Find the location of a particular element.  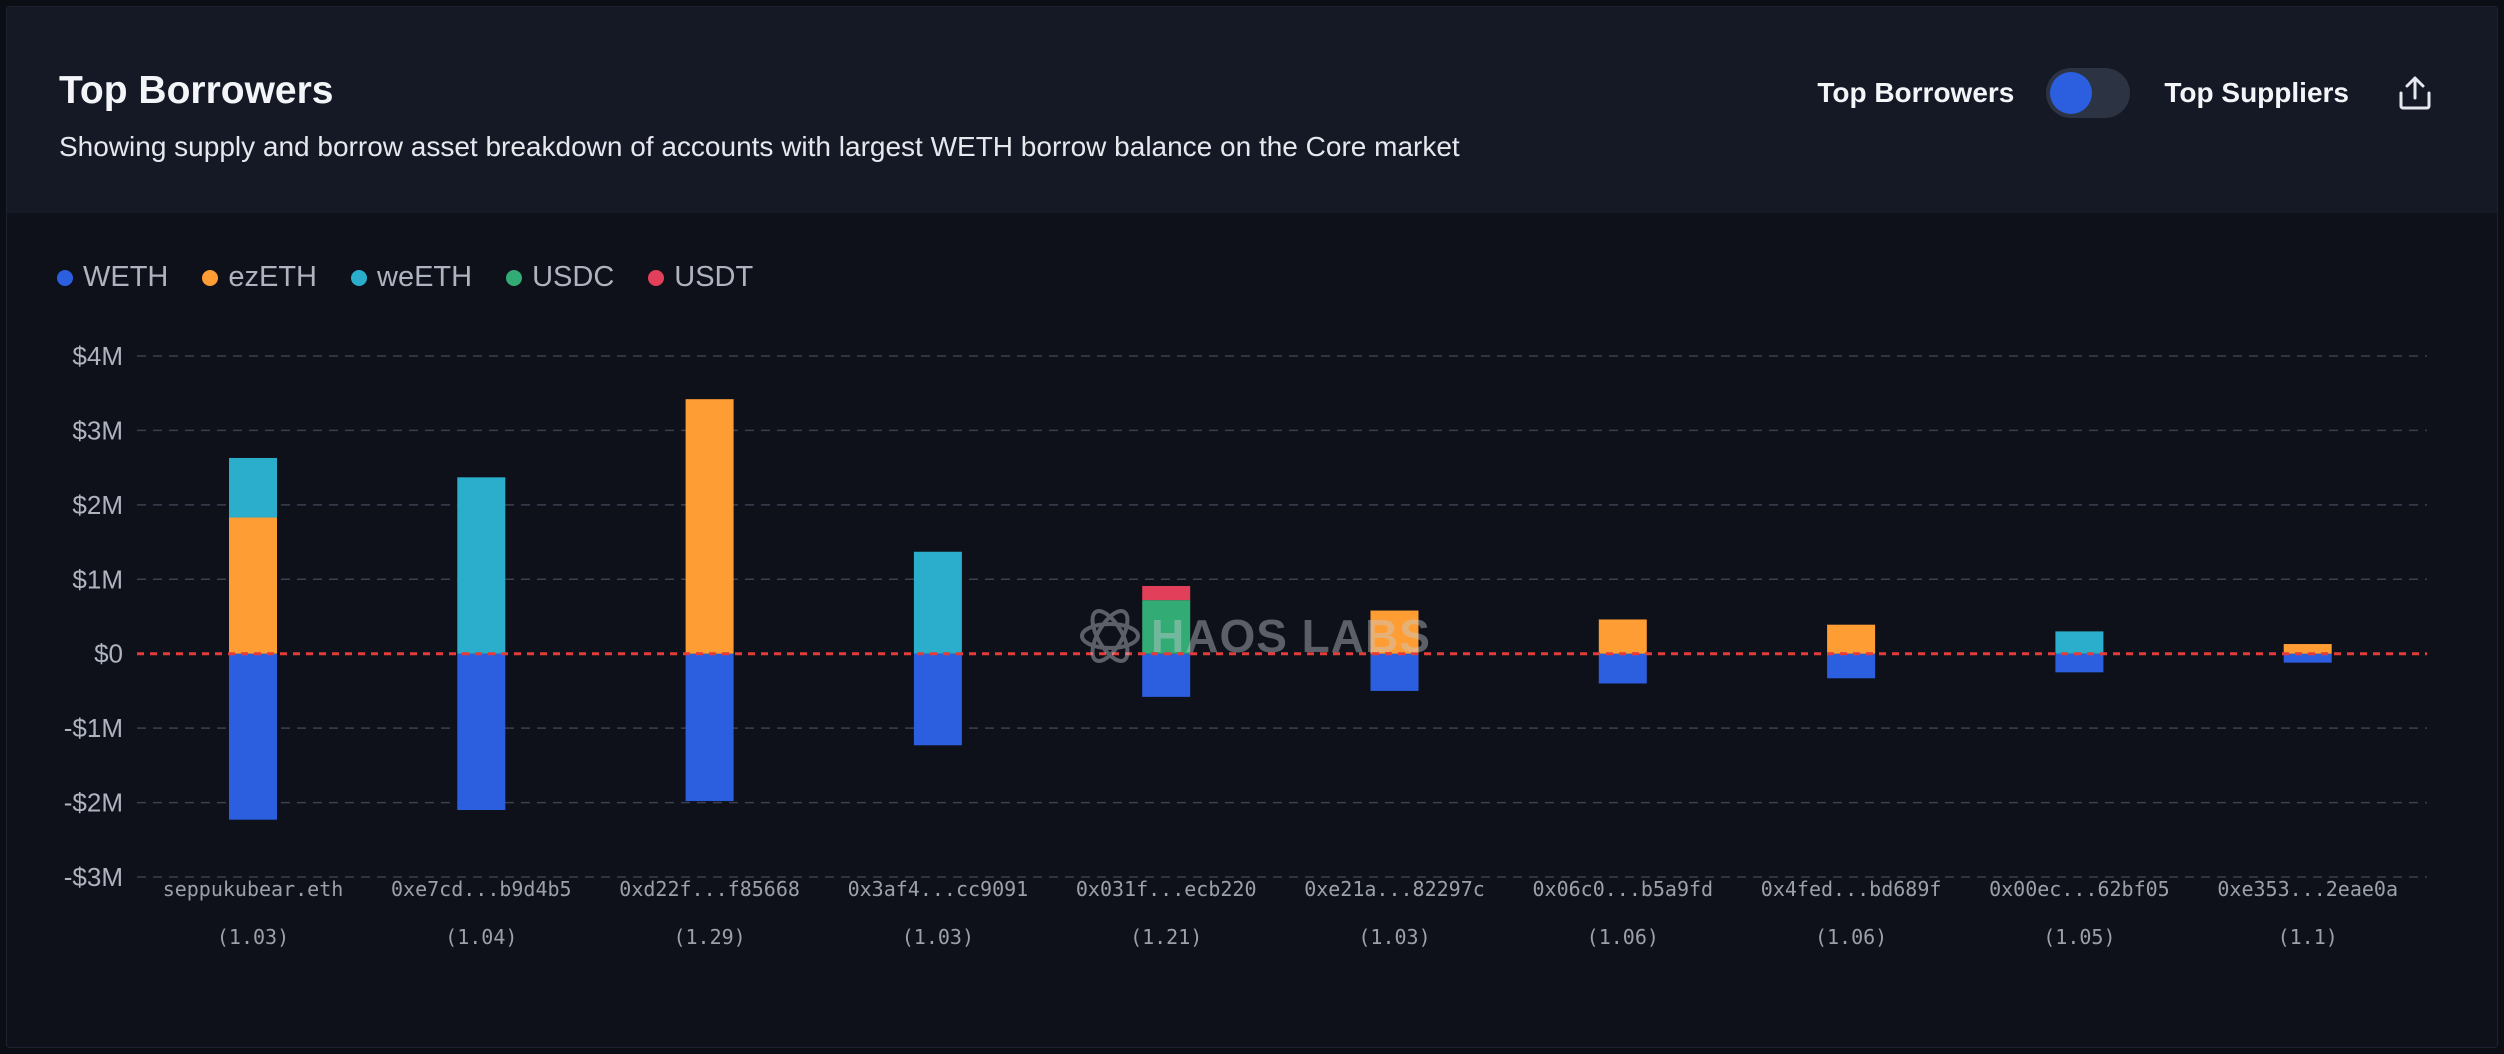

legend-item-weth: WETH is located at coordinates (112, 277).